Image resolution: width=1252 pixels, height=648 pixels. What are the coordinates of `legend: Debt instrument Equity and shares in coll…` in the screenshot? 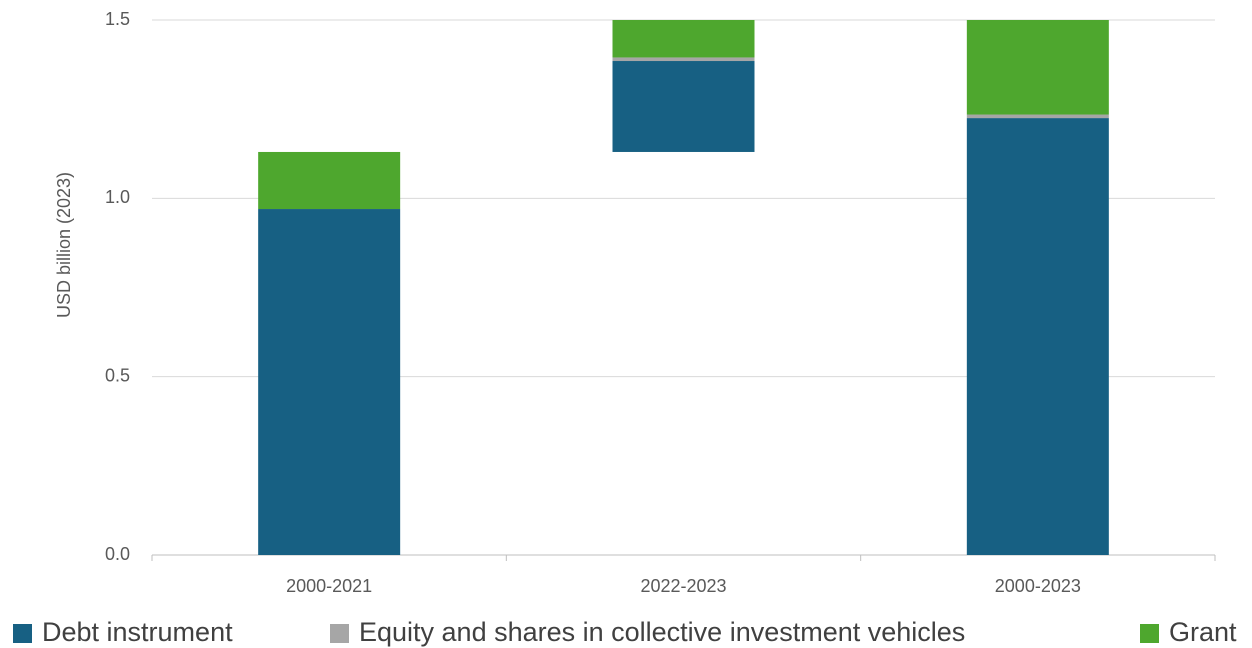 It's located at (625, 632).